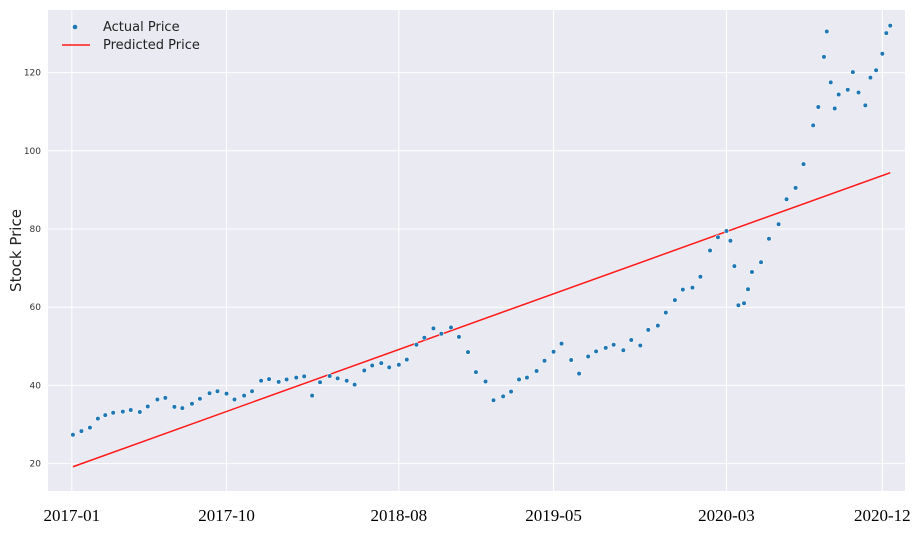  Describe the element at coordinates (36, 230) in the screenshot. I see `y-tick-label: 80` at that location.